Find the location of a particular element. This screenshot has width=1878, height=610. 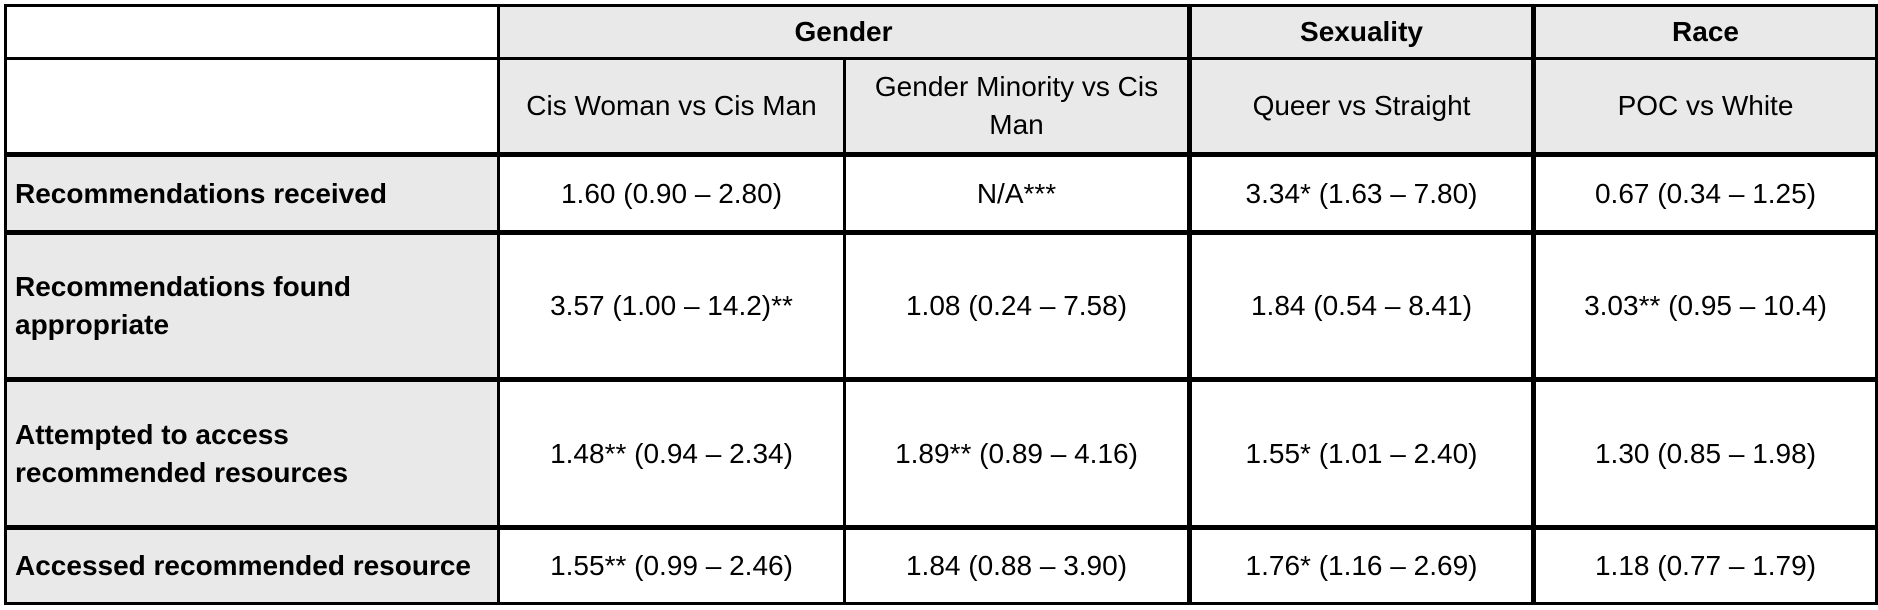

table-cell: 1.48** (0.94 – 2.34) is located at coordinates (671, 453).